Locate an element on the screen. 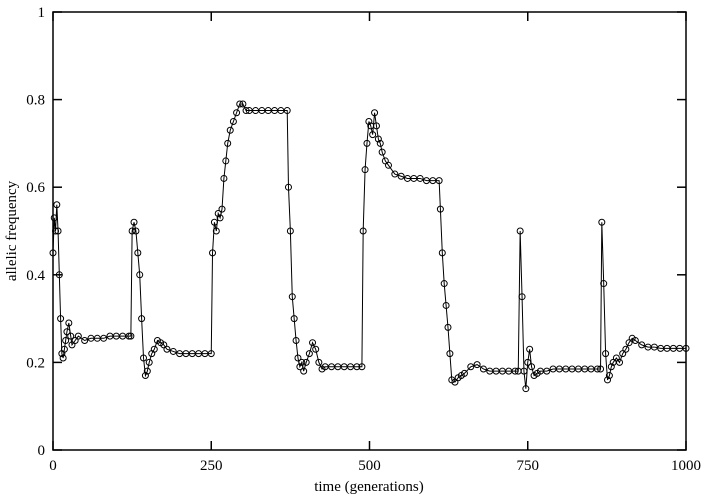 The width and height of the screenshot is (709, 499). x-axis-label: time (generations) is located at coordinates (369, 487).